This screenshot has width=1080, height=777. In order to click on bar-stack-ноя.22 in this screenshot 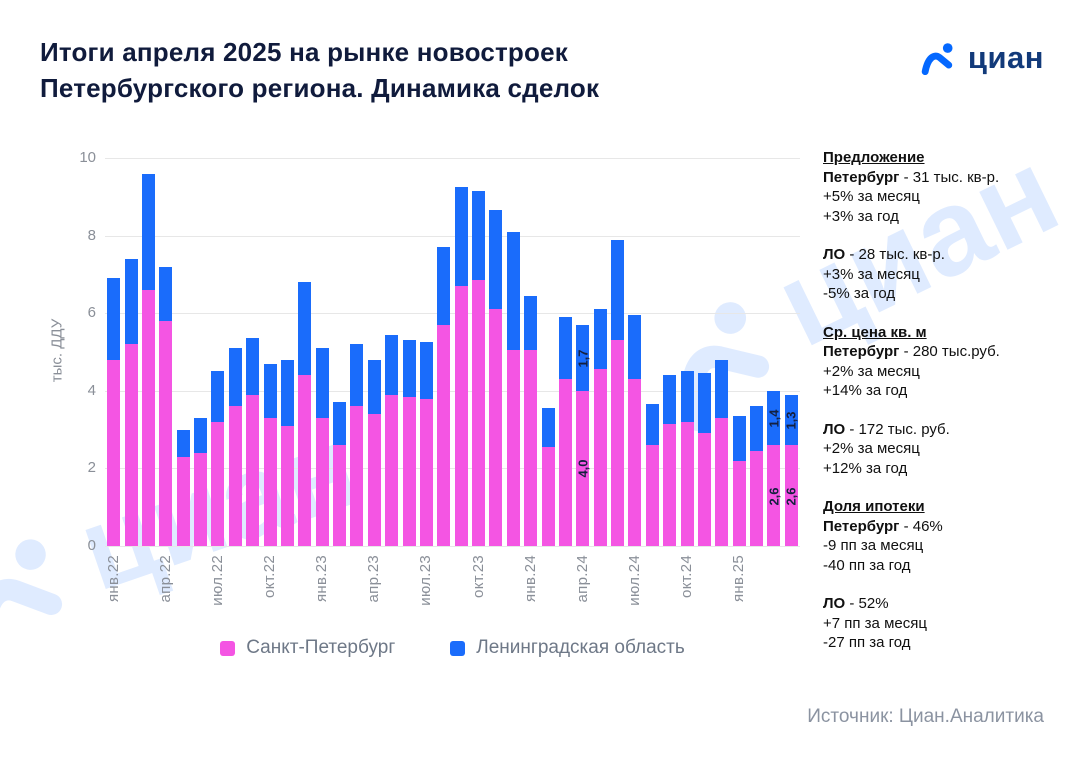, I will do `click(287, 452)`.